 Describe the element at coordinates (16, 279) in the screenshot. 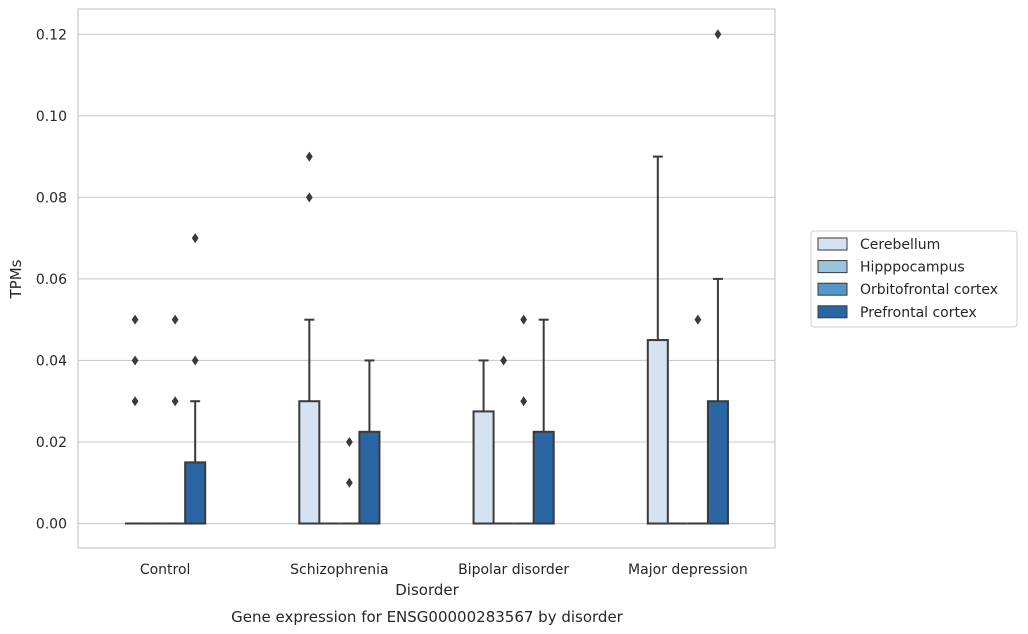

I see `y-axis-label: TPMs` at that location.